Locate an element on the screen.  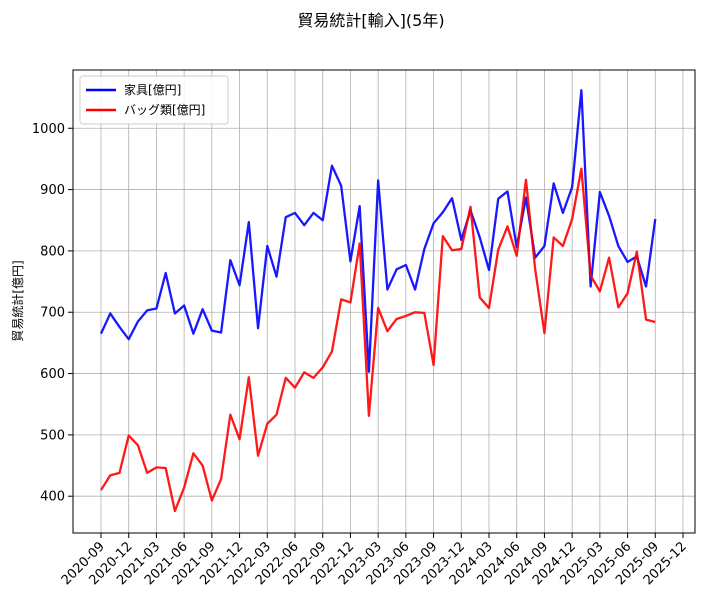
y-axis: 400 500 600 700 800 900 1000 is located at coordinates (52, 313).